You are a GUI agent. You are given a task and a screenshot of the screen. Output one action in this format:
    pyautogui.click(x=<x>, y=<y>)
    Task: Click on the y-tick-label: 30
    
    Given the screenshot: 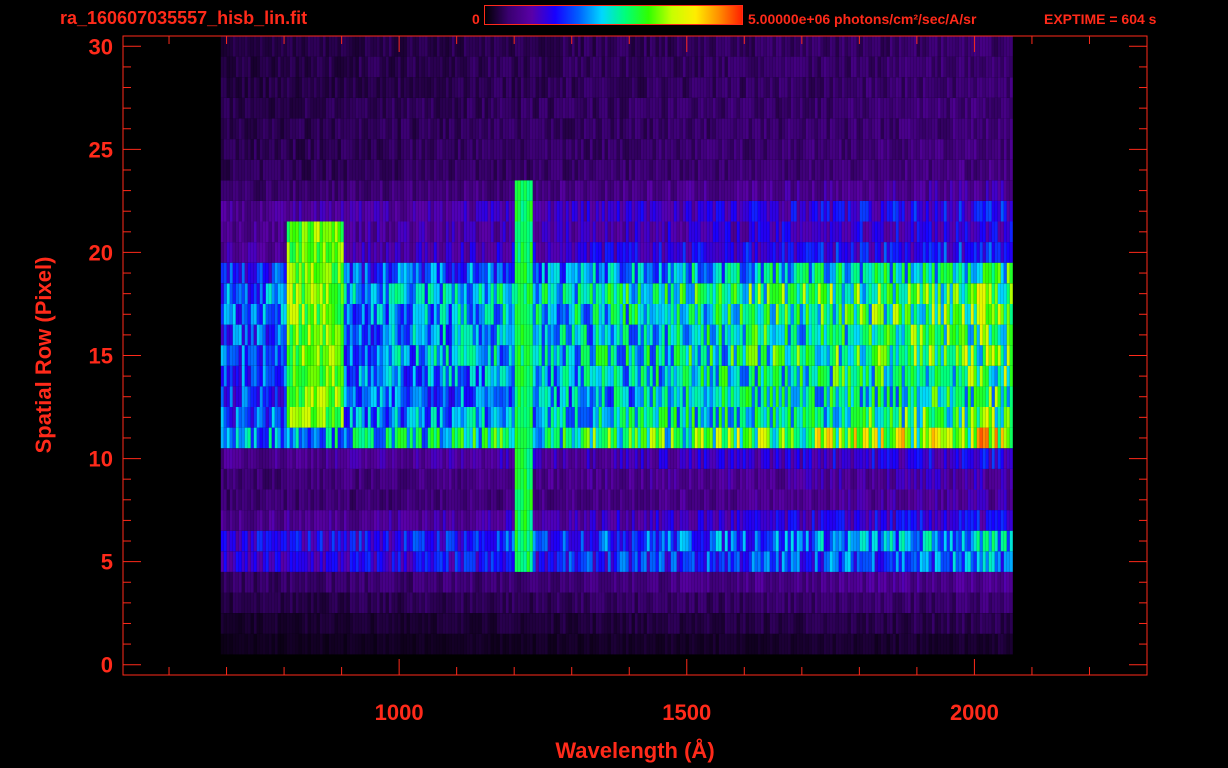 What is the action you would take?
    pyautogui.click(x=101, y=46)
    